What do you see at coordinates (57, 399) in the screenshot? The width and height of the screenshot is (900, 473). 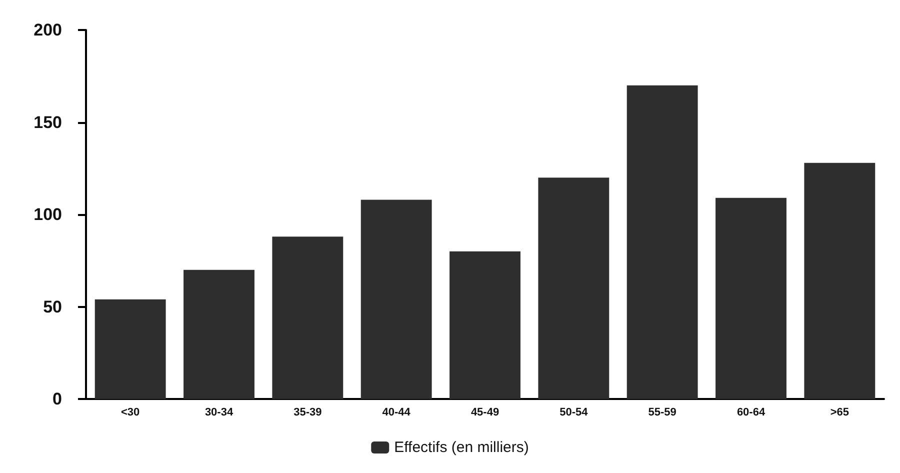 I see `y-tick-label: 0` at bounding box center [57, 399].